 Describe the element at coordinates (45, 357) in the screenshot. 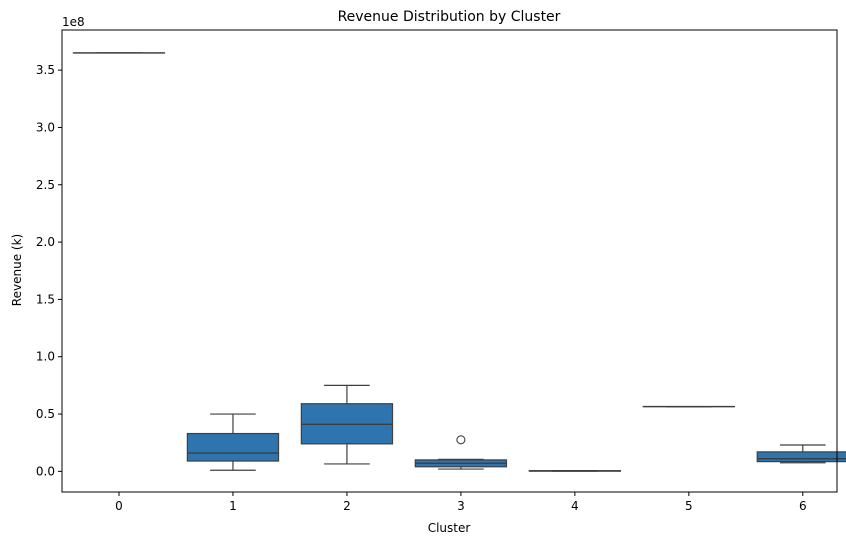

I see `y-tick-label: 1.0` at that location.